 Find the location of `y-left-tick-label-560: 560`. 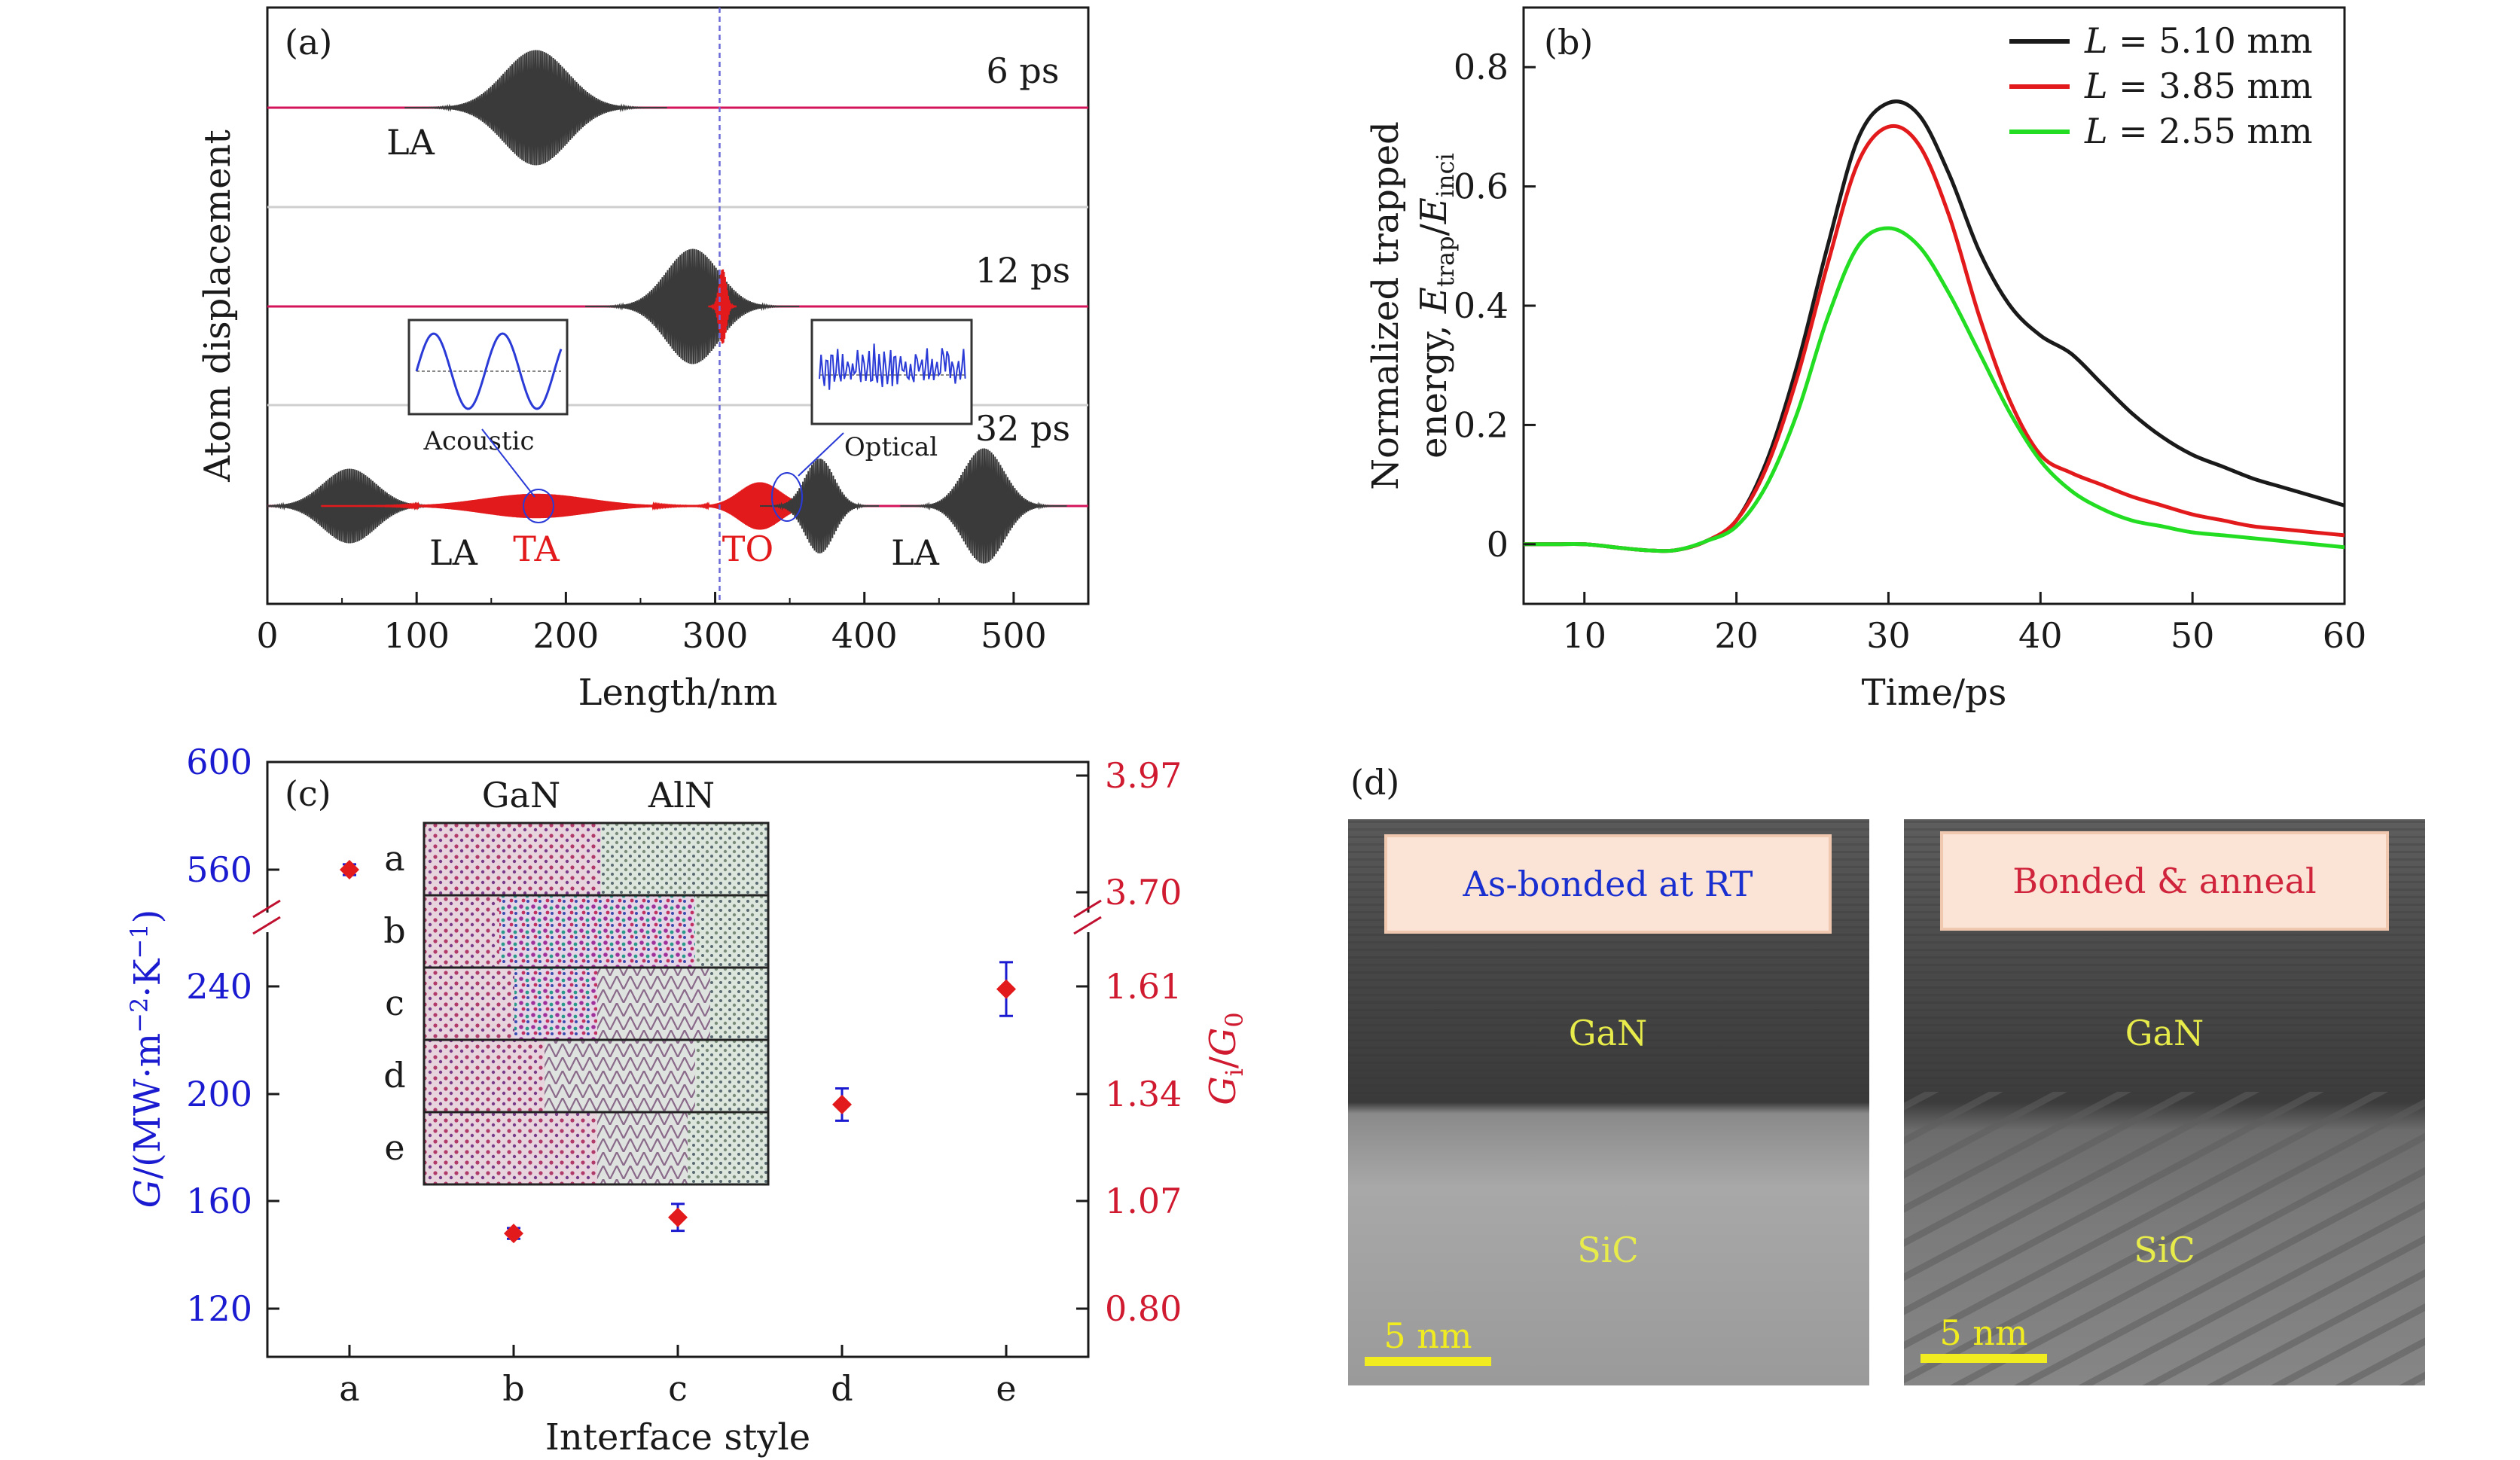

y-left-tick-label-560: 560 is located at coordinates (219, 869).